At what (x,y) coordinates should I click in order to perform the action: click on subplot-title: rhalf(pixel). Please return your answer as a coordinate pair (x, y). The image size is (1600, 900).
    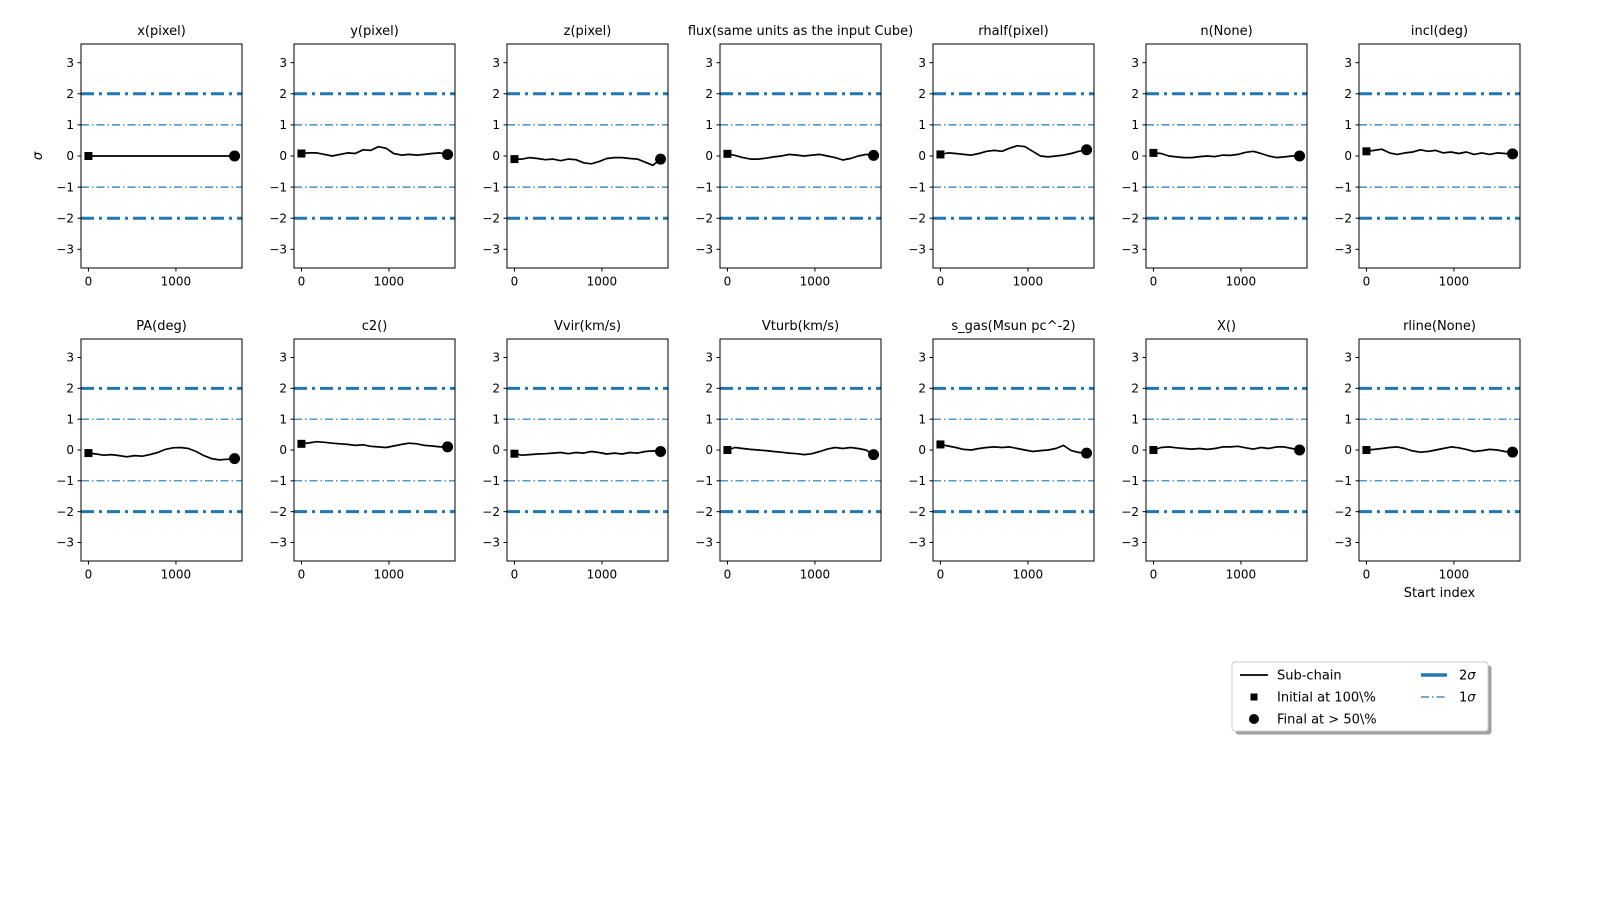
    Looking at the image, I should click on (1013, 31).